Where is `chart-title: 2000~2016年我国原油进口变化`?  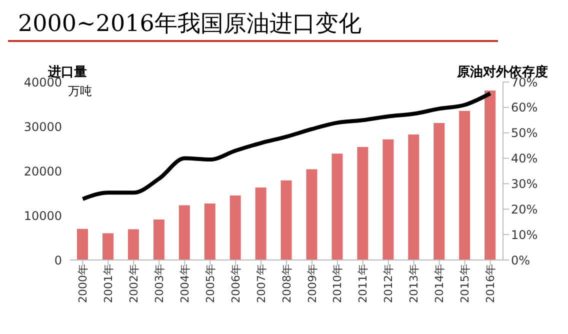
chart-title: 2000~2016年我国原油进口变化 is located at coordinates (253, 25).